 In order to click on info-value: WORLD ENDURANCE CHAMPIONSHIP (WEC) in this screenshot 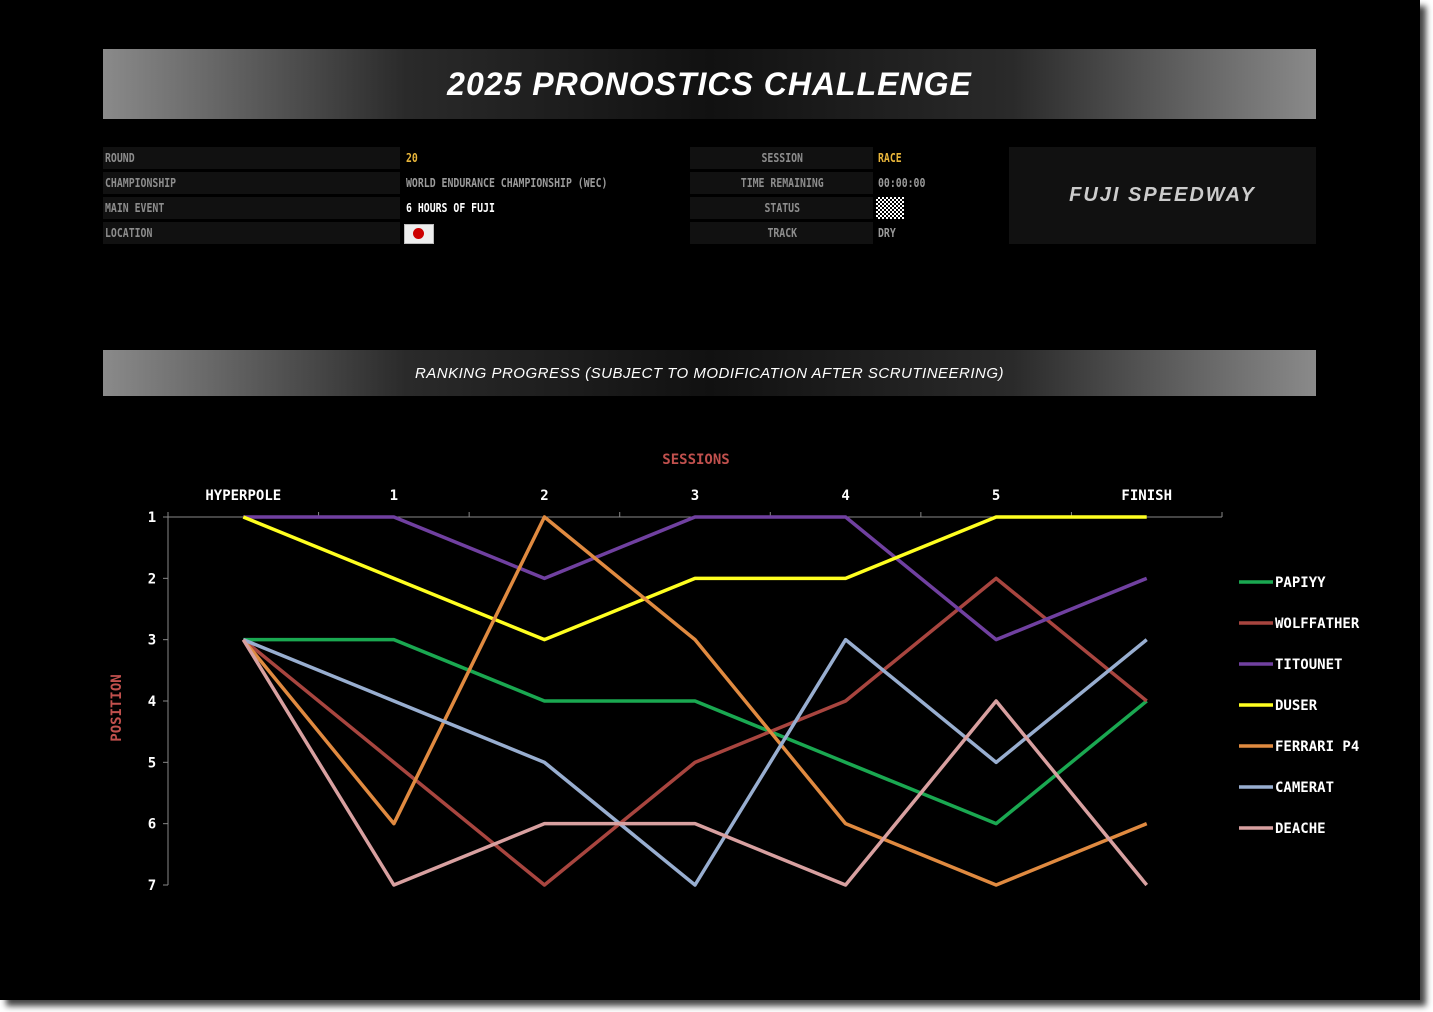, I will do `click(507, 183)`.